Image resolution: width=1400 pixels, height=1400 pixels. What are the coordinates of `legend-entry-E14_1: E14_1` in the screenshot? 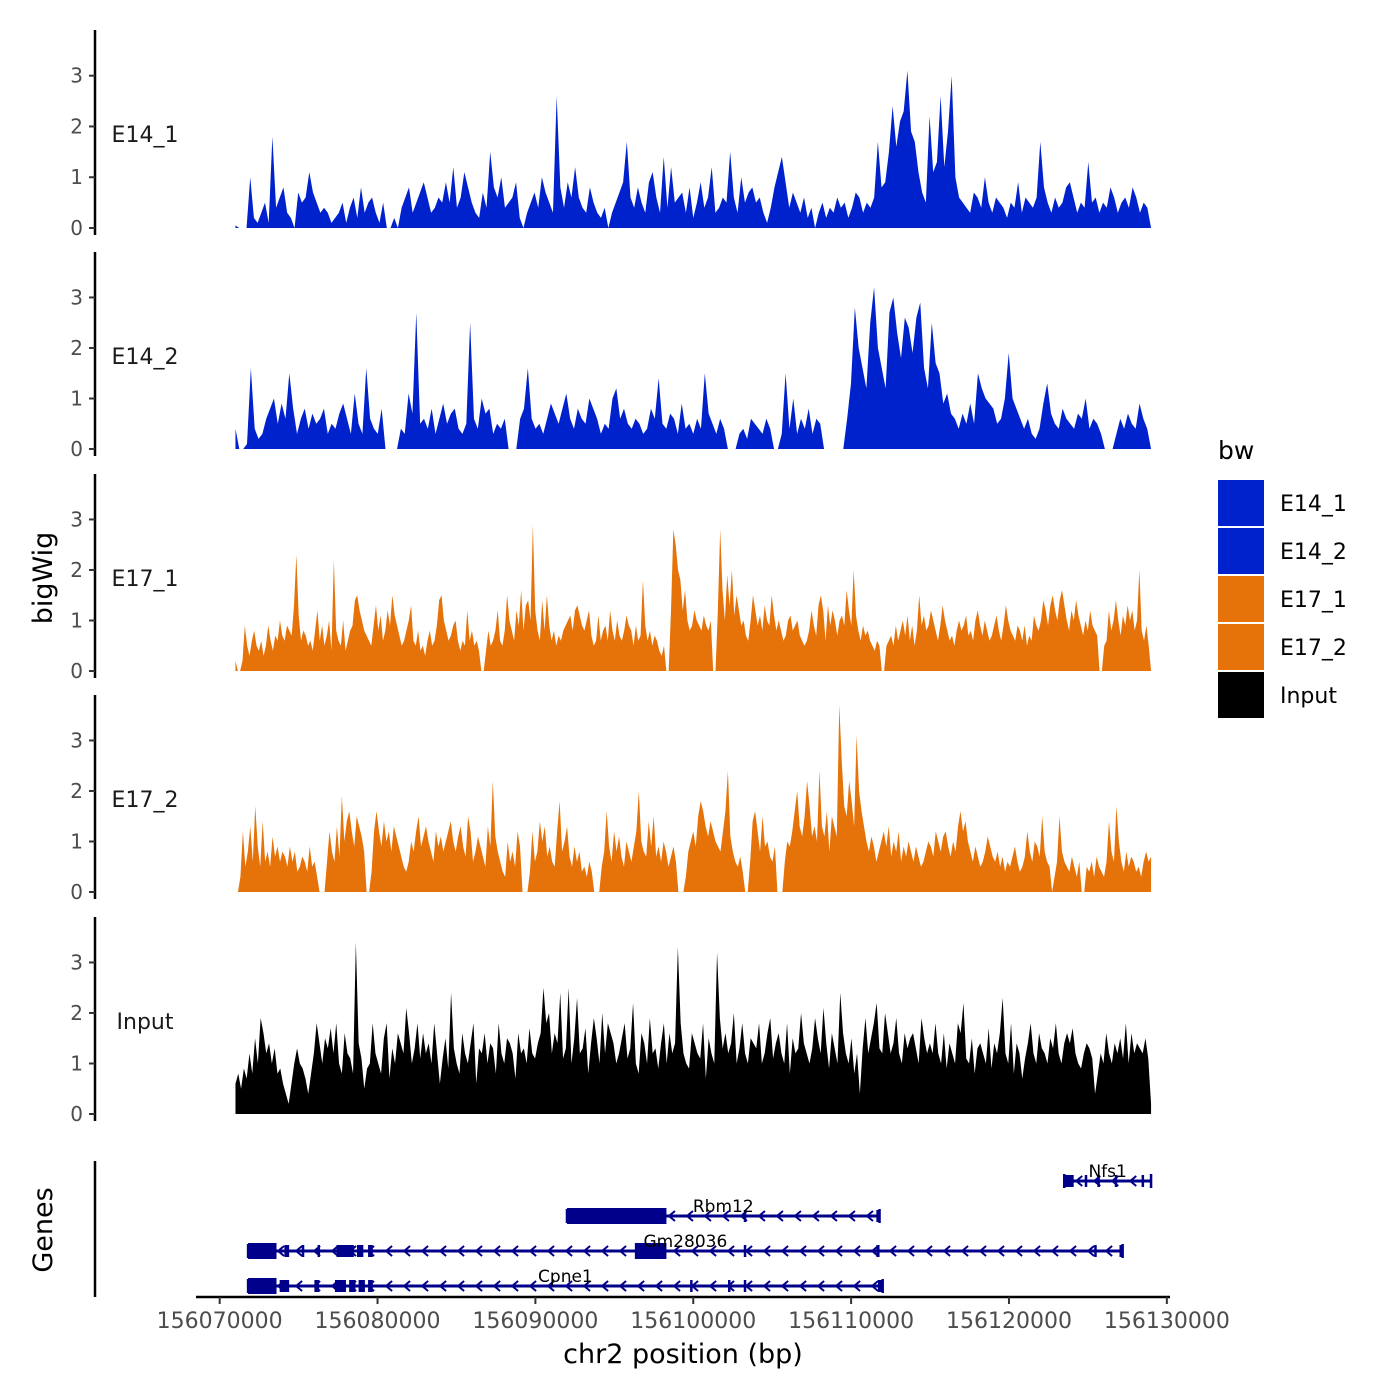 It's located at (1282, 503).